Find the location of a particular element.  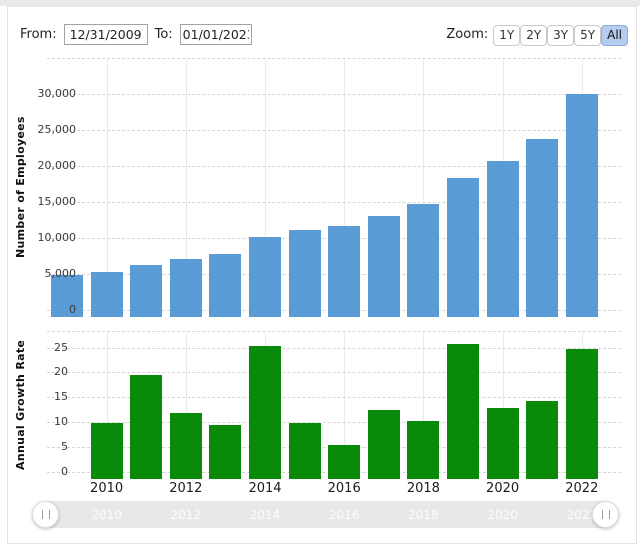

employees-ytick-30000: 30,000 is located at coordinates (57, 93).